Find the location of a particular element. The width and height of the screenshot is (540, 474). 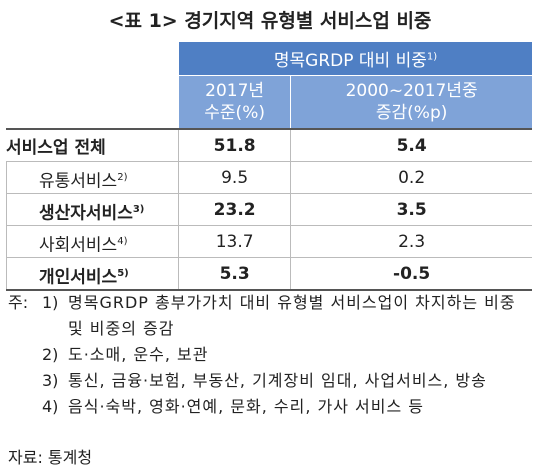

row-label-cell: 개인서비스5) is located at coordinates (92, 274).